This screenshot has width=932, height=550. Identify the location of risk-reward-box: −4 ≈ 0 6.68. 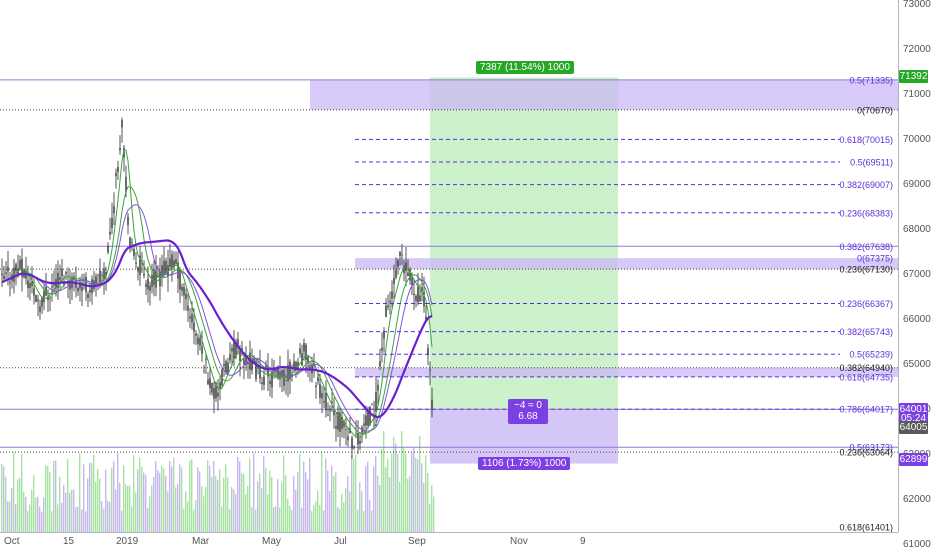
(528, 411).